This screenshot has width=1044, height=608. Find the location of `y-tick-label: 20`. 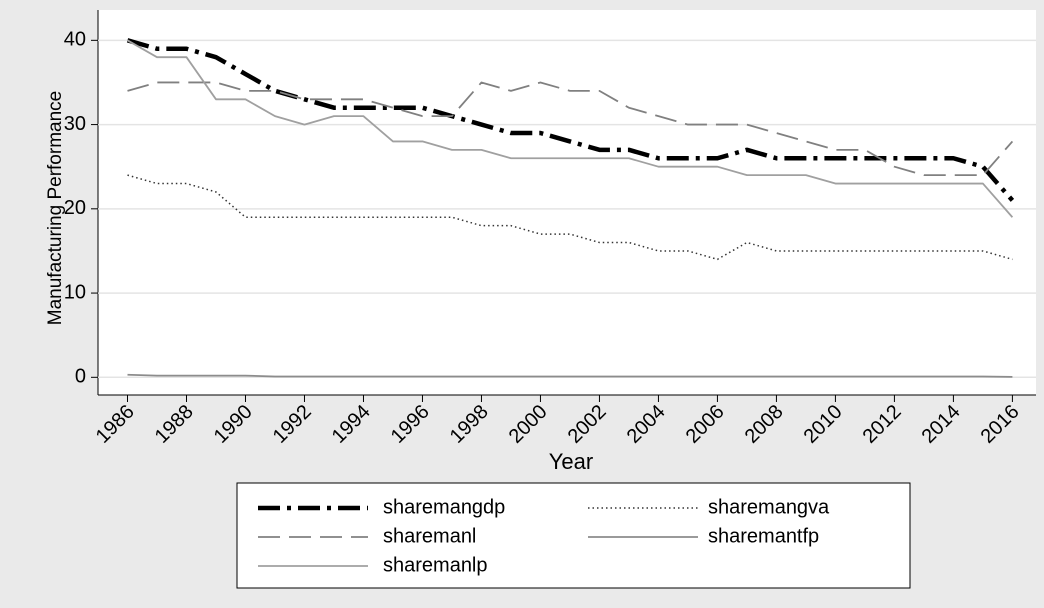

y-tick-label: 20 is located at coordinates (75, 208).